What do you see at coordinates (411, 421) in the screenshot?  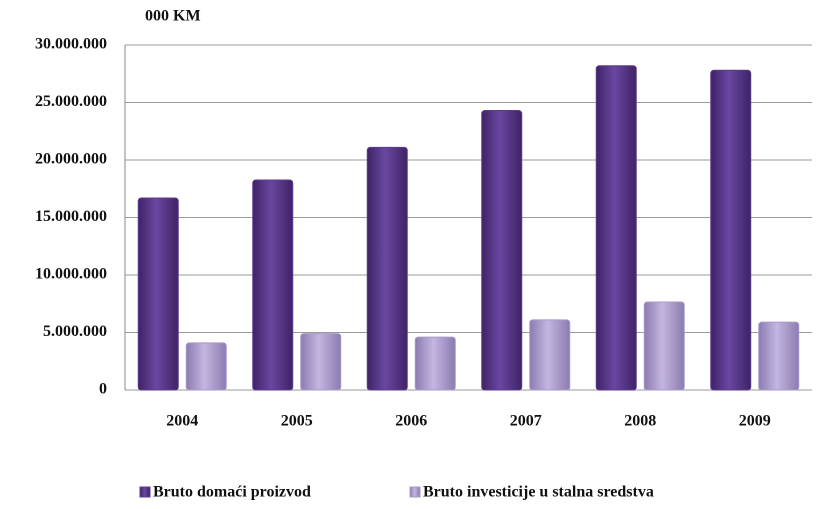 I see `x-tick-label: 2006` at bounding box center [411, 421].